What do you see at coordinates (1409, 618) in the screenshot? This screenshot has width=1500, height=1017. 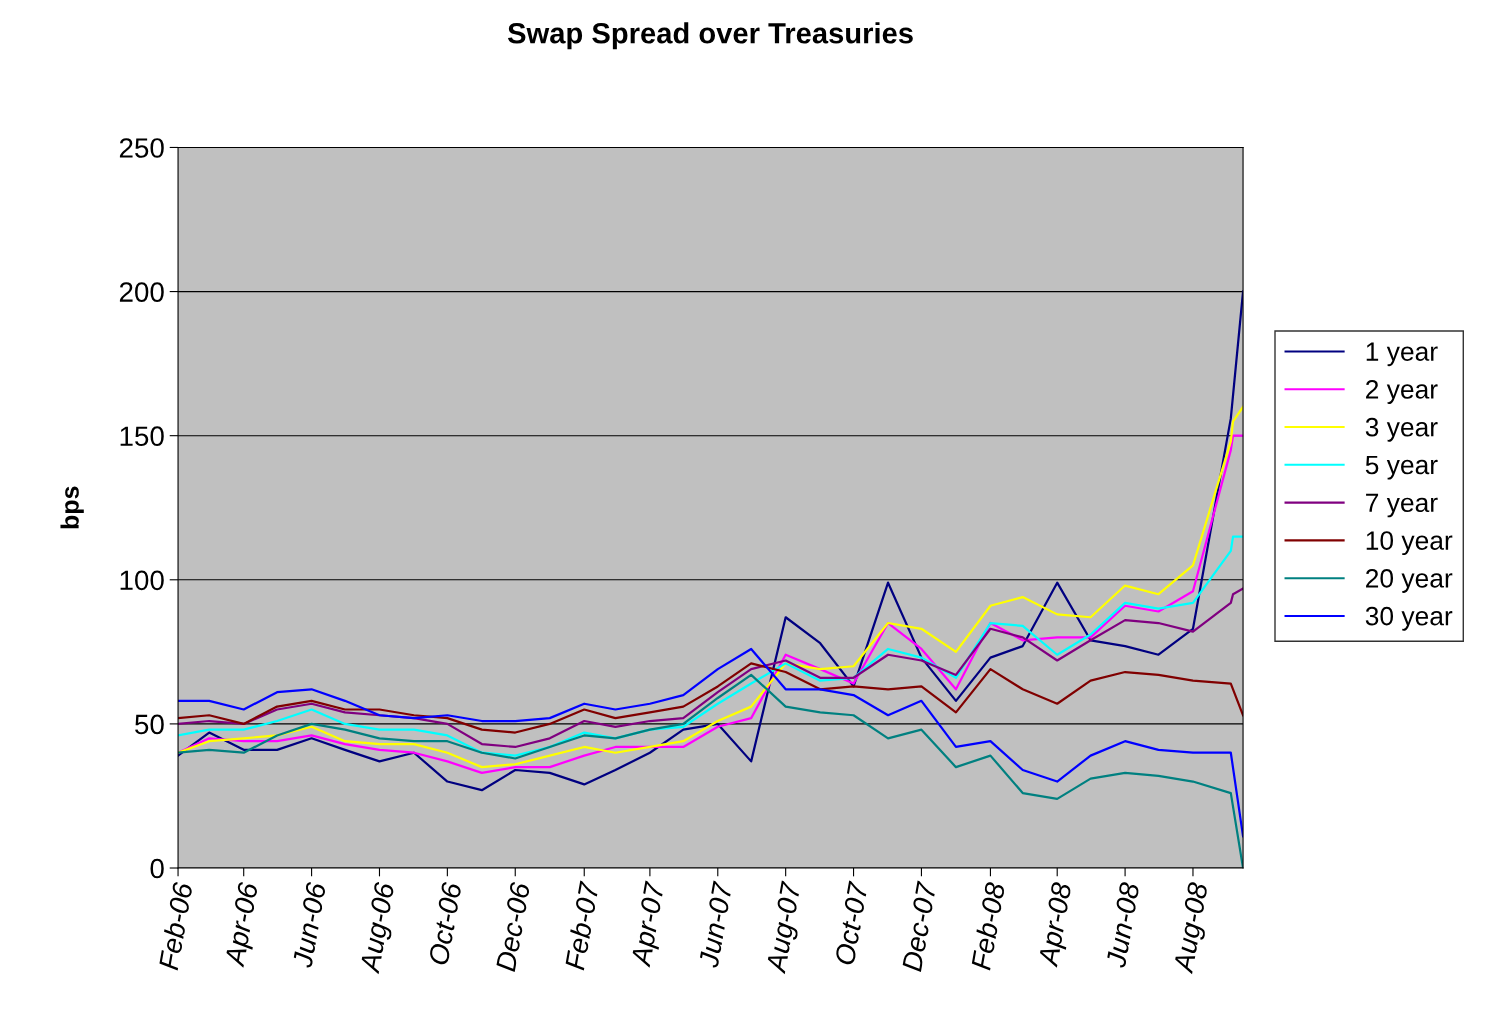 I see `legend-label: 30 year` at bounding box center [1409, 618].